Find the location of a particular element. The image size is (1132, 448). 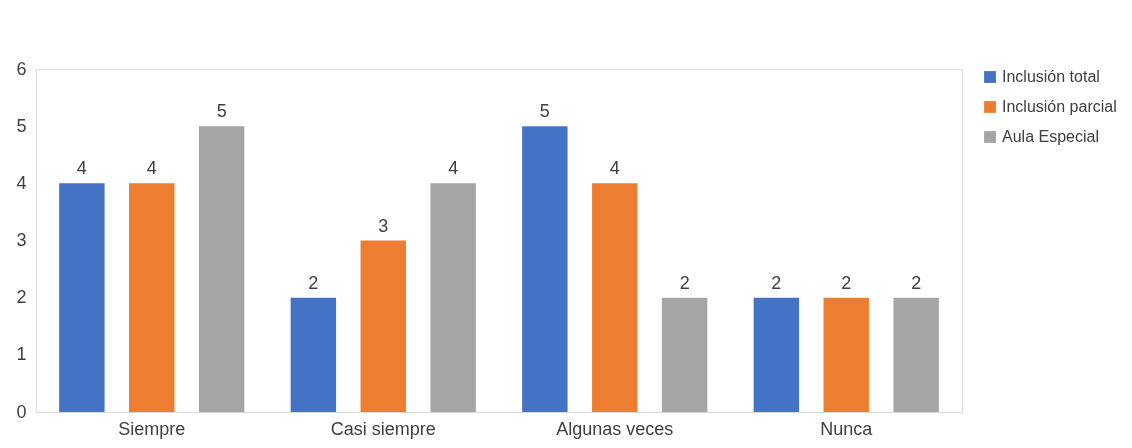

x-tick-label: Casi siempre is located at coordinates (383, 428).